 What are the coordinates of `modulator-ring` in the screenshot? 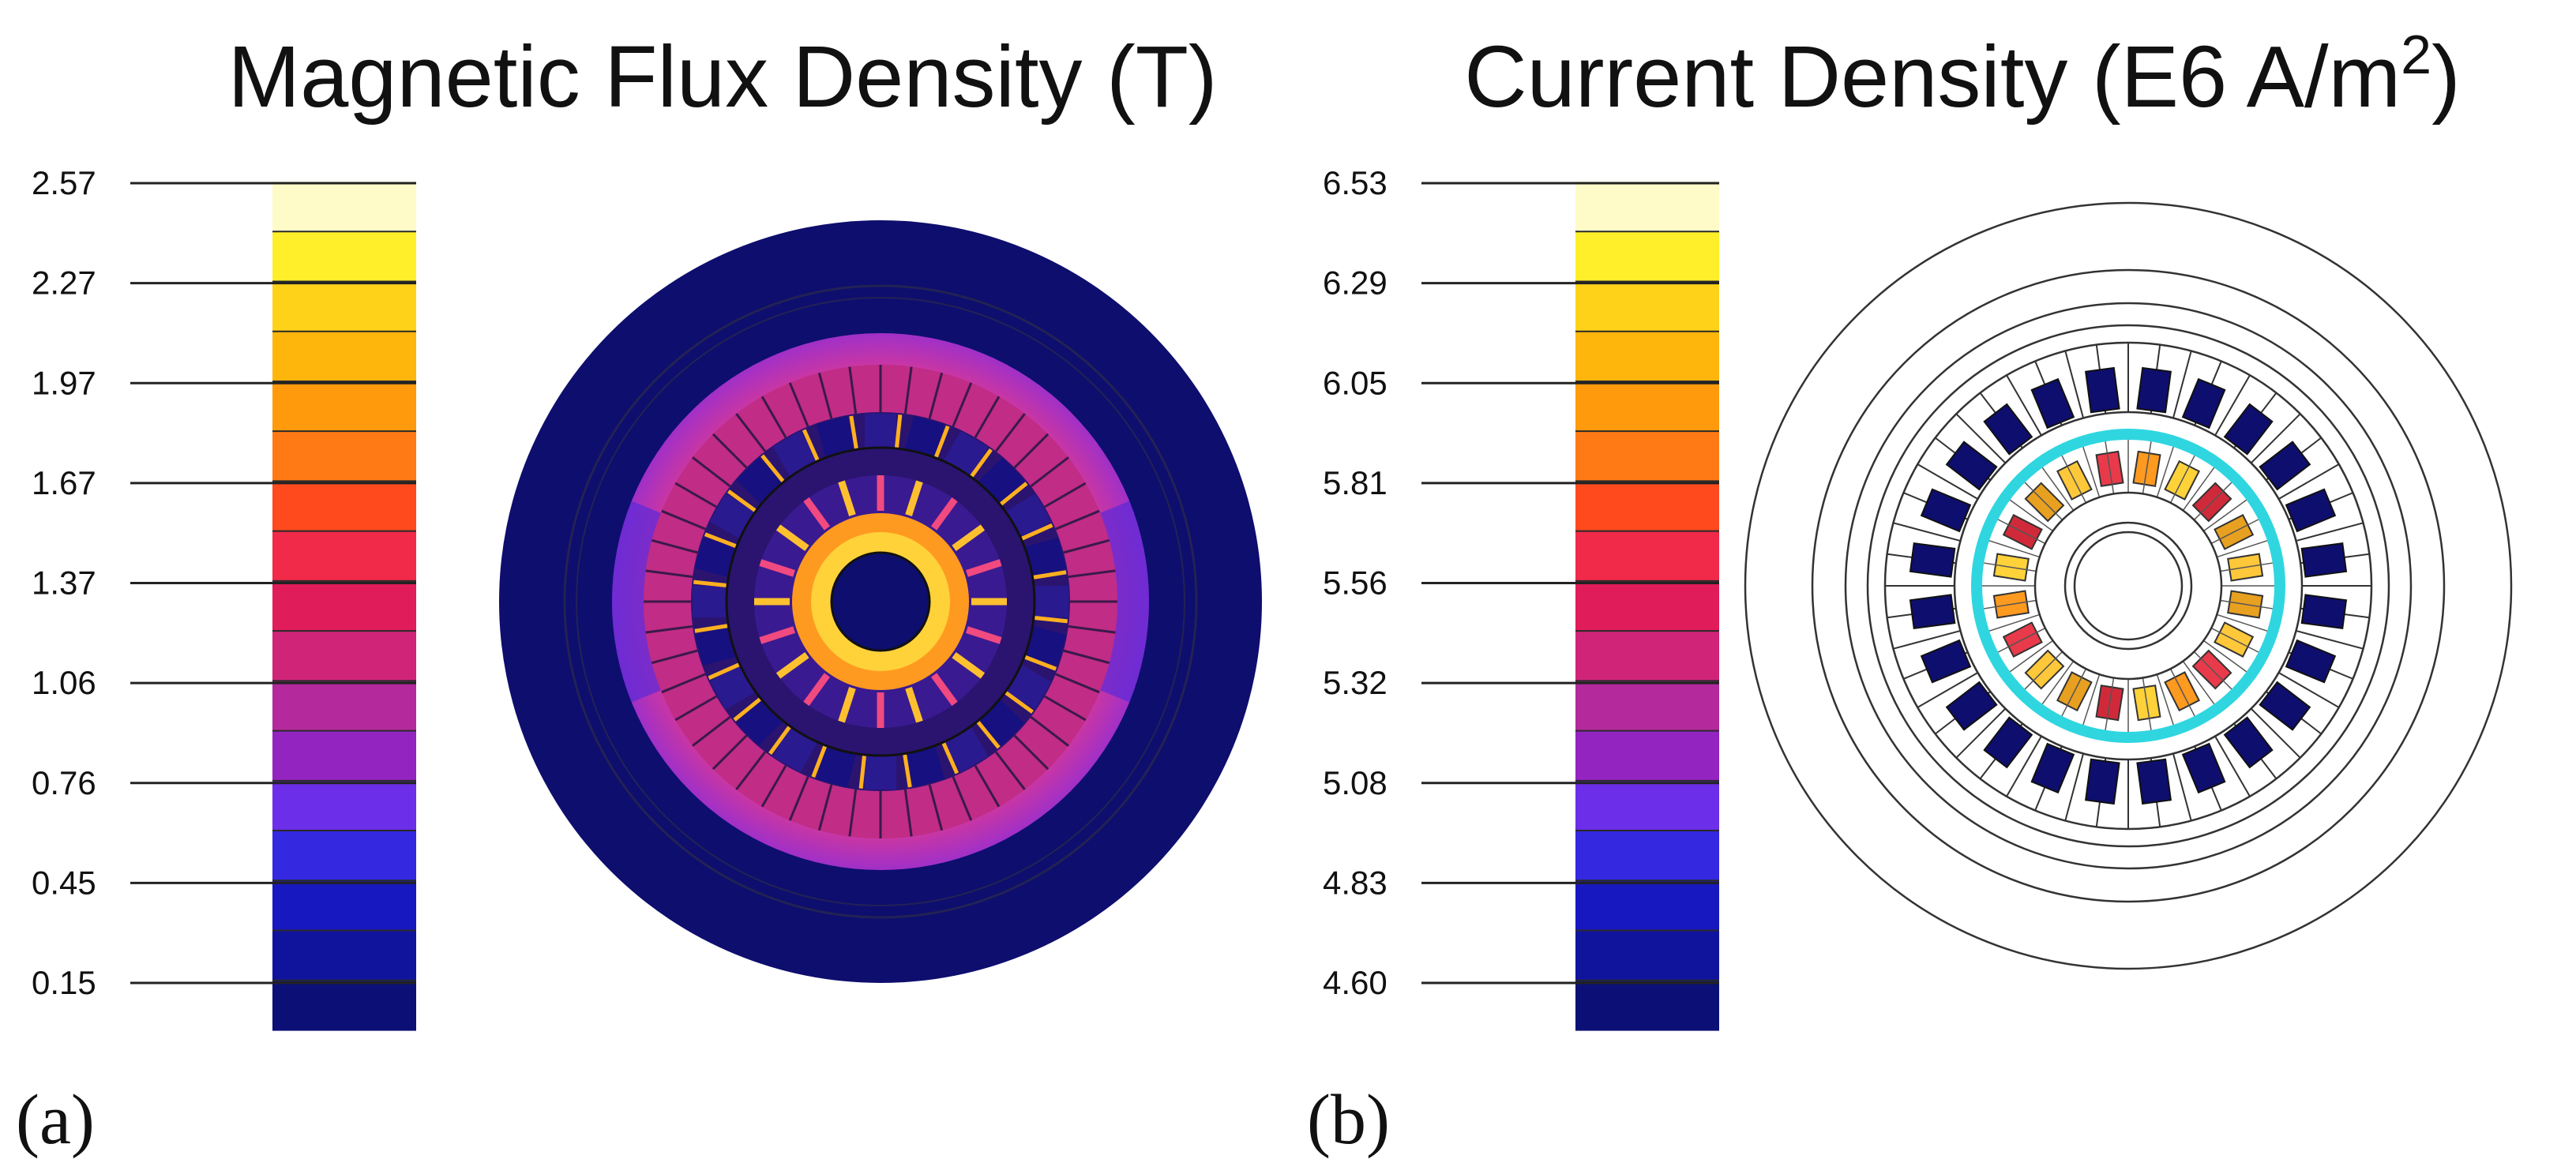 It's located at (880, 601).